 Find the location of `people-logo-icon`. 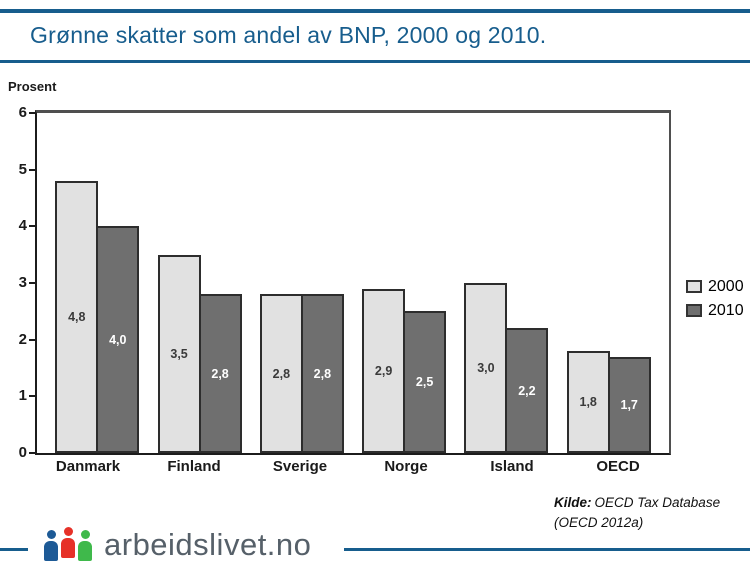

people-logo-icon is located at coordinates (69, 544).